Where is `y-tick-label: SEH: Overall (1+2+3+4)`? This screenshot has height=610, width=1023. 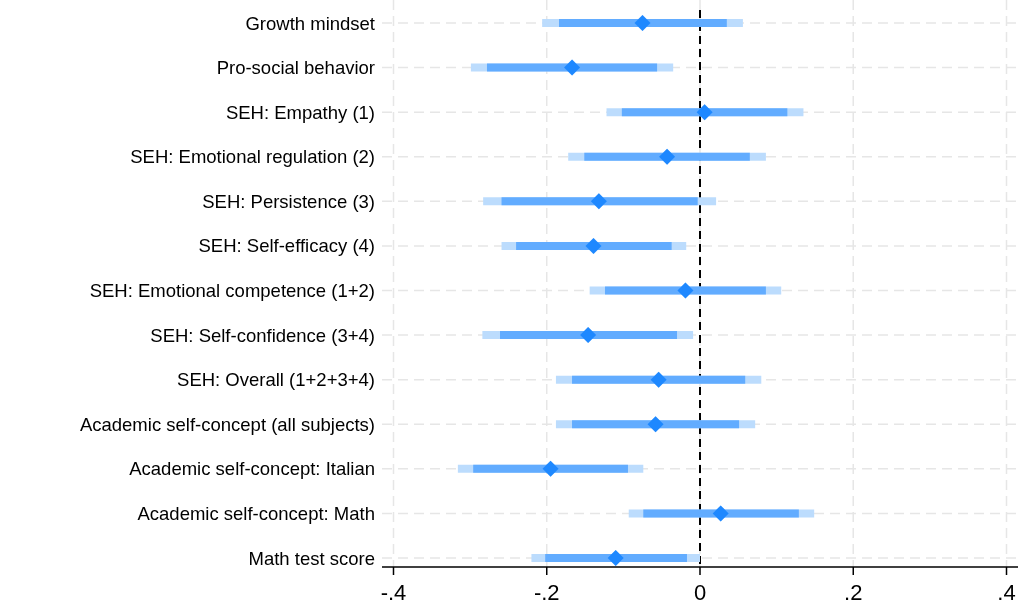
y-tick-label: SEH: Overall (1+2+3+4) is located at coordinates (276, 380).